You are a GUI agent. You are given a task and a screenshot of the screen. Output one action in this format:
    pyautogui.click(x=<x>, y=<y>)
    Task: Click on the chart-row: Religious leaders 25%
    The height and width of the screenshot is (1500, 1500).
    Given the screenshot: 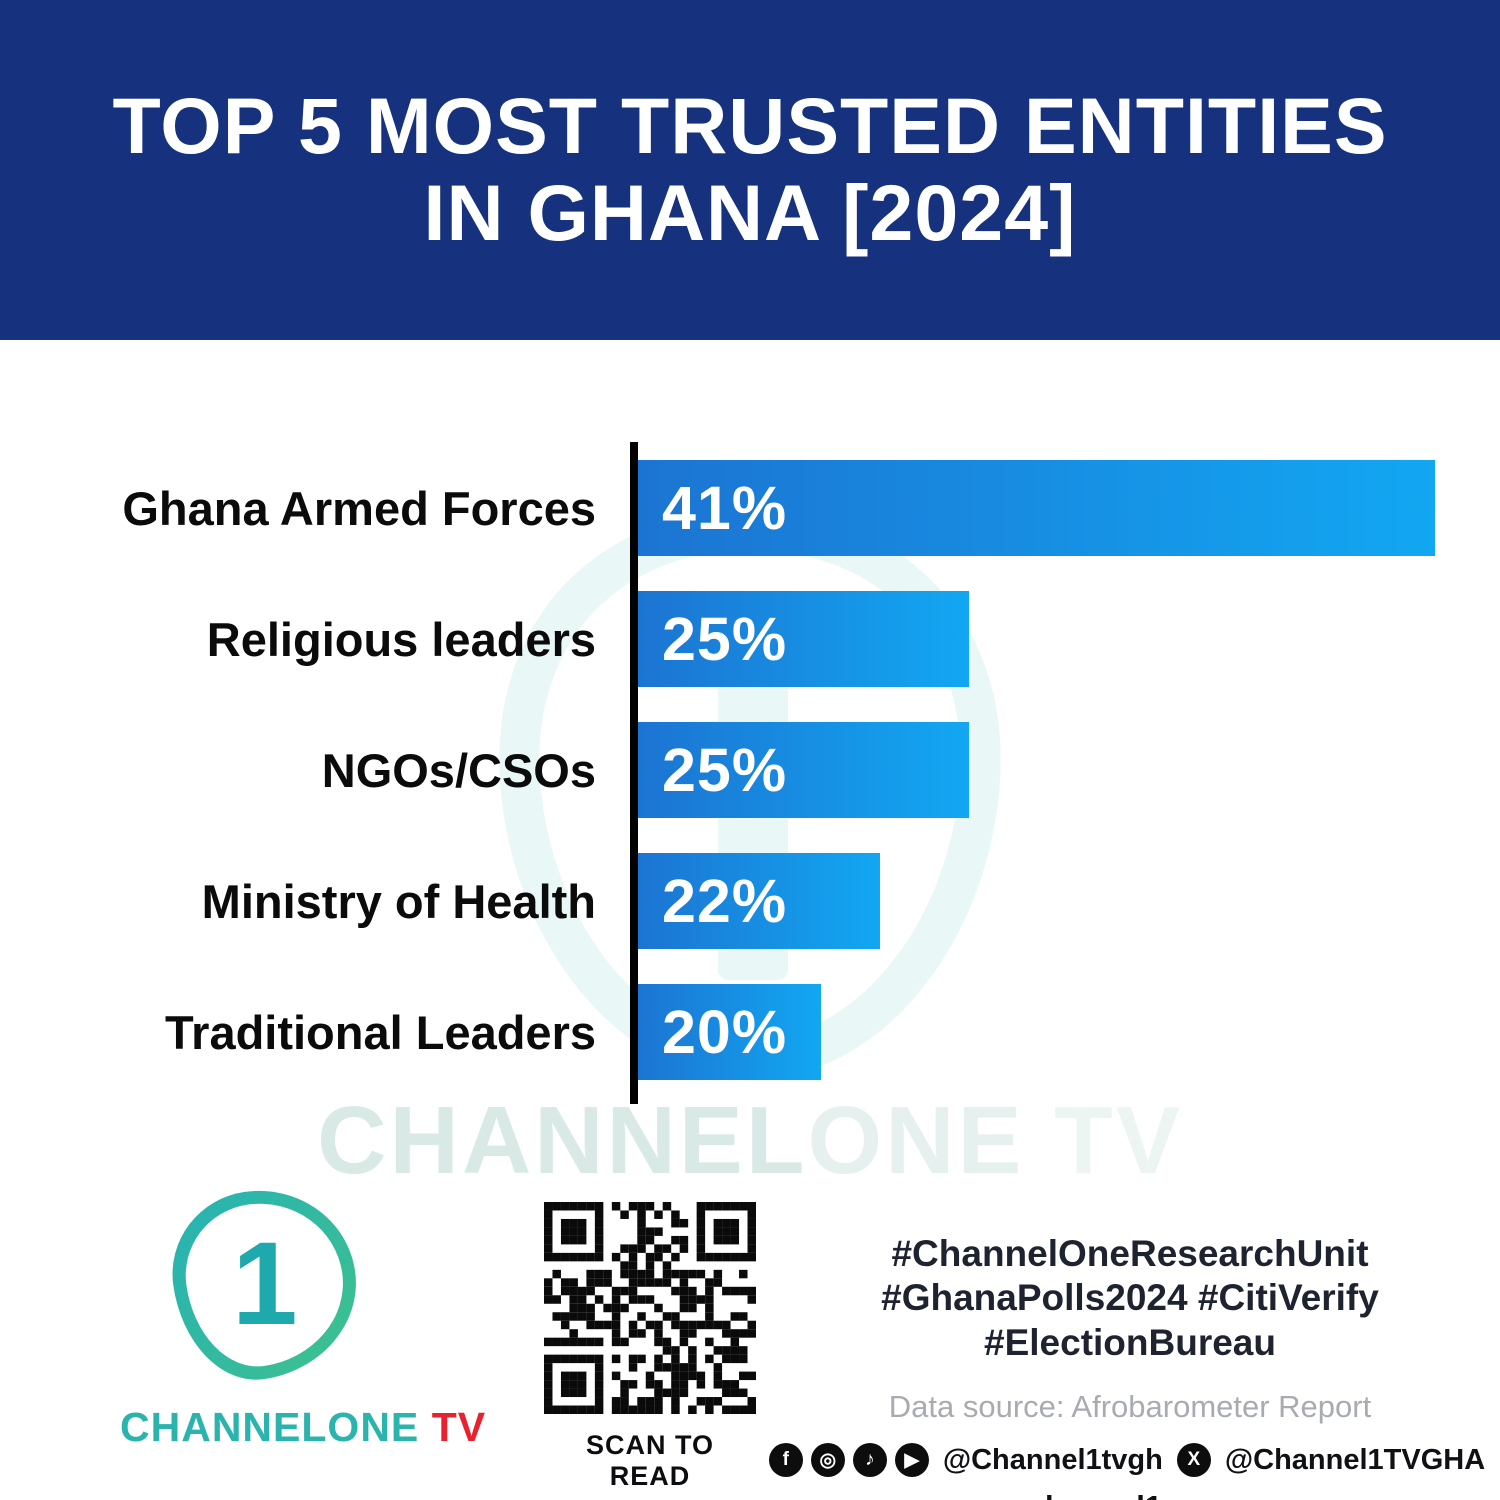 What is the action you would take?
    pyautogui.click(x=750, y=639)
    